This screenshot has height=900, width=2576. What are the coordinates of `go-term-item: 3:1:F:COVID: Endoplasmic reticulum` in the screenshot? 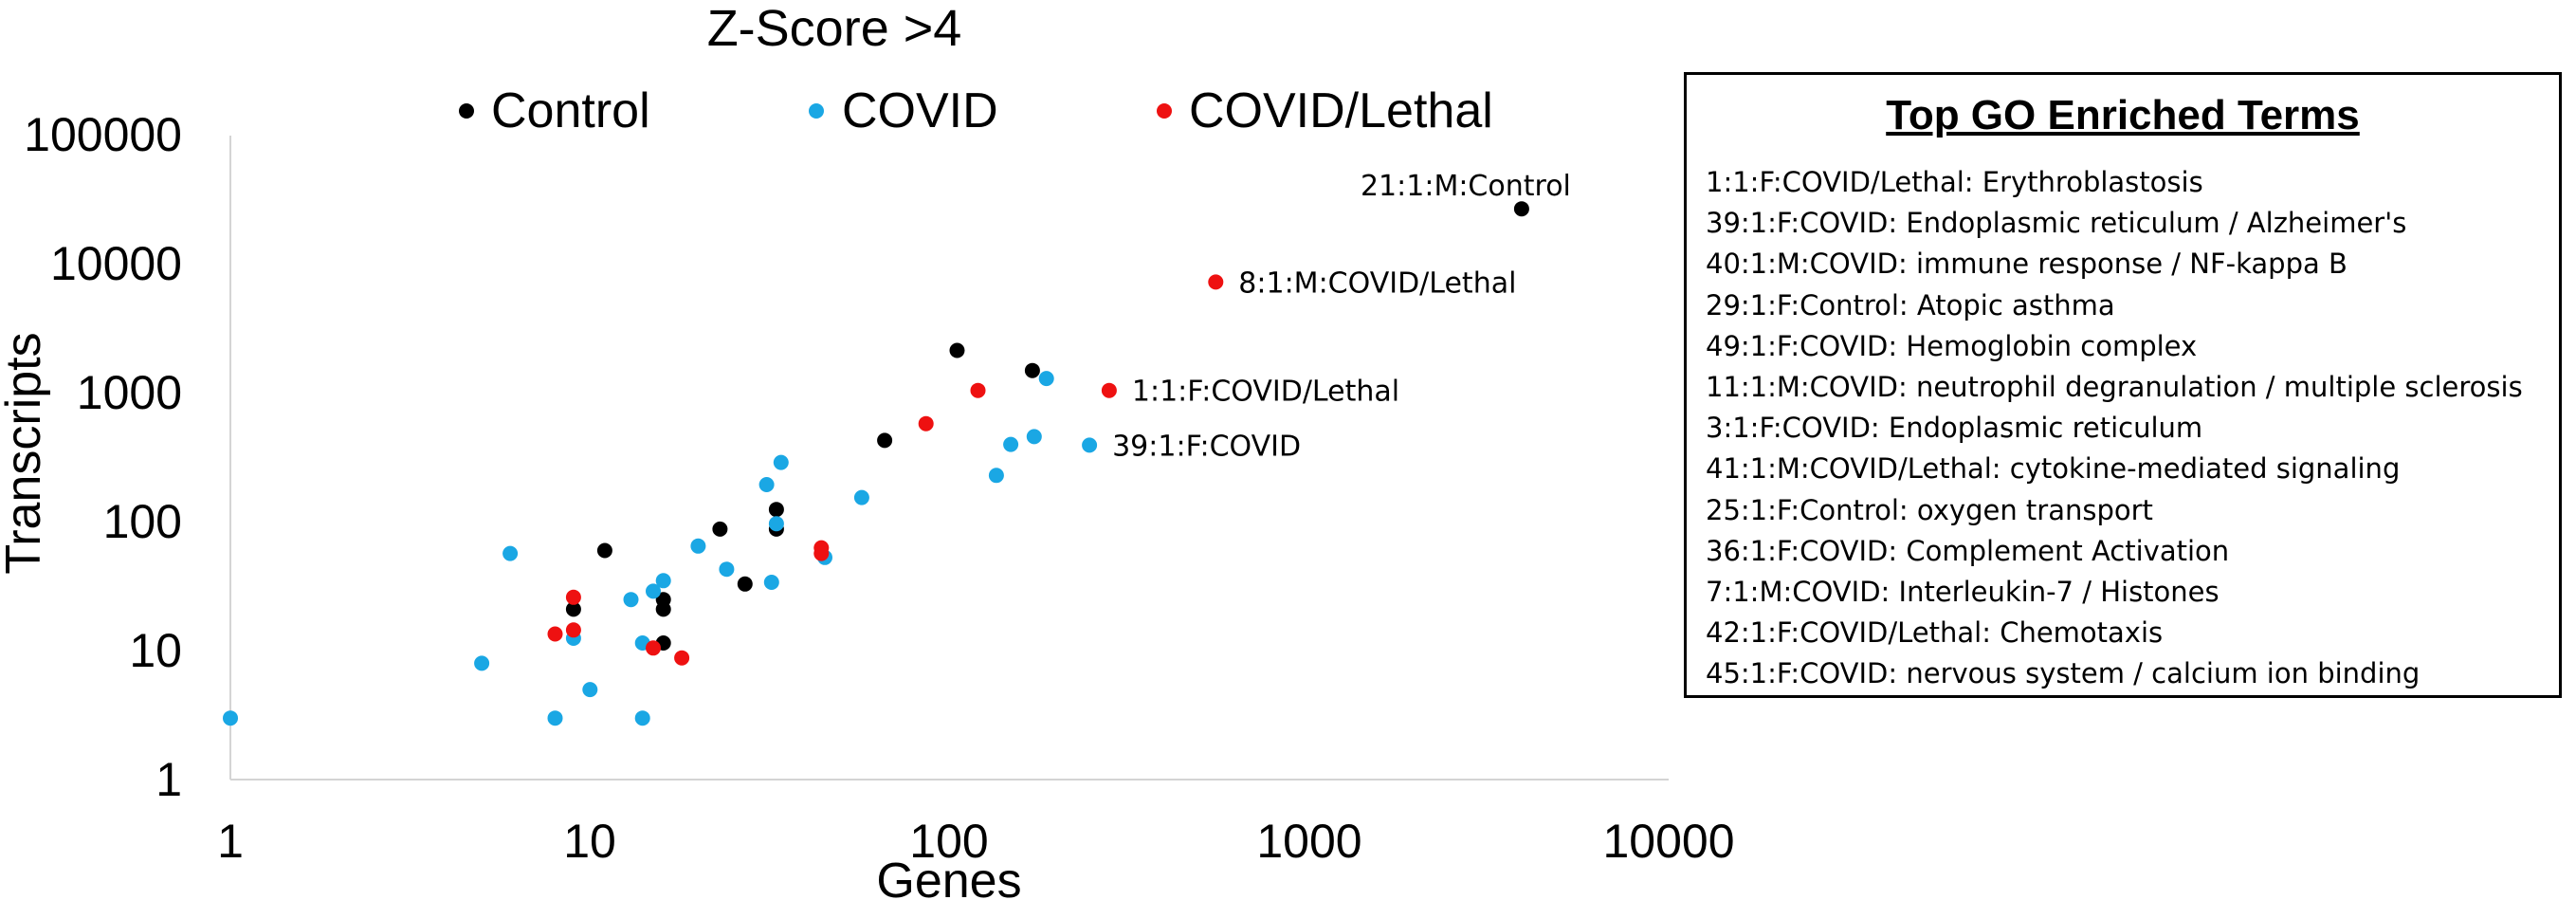 It's located at (1954, 428).